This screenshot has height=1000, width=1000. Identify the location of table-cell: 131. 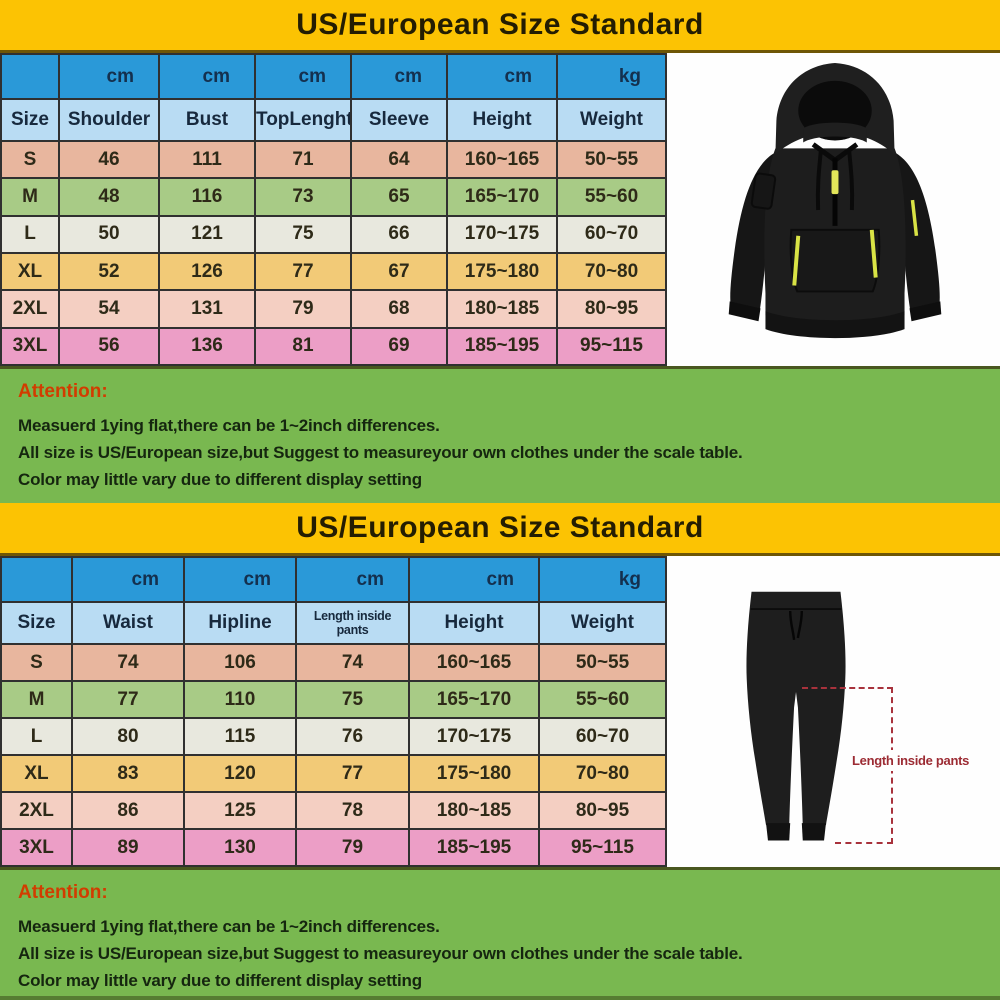
(207, 309).